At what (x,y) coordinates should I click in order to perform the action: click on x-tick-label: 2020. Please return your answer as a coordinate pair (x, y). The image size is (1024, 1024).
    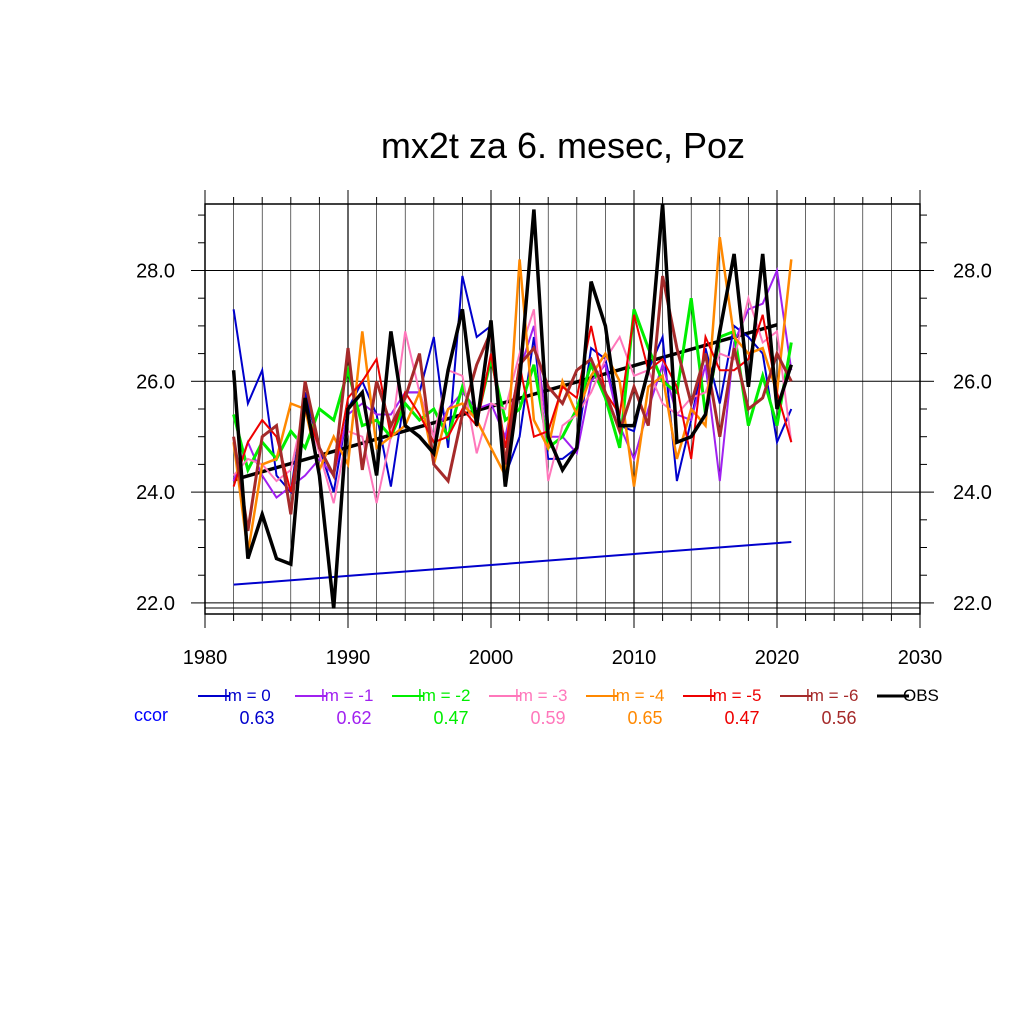
    Looking at the image, I should click on (777, 658).